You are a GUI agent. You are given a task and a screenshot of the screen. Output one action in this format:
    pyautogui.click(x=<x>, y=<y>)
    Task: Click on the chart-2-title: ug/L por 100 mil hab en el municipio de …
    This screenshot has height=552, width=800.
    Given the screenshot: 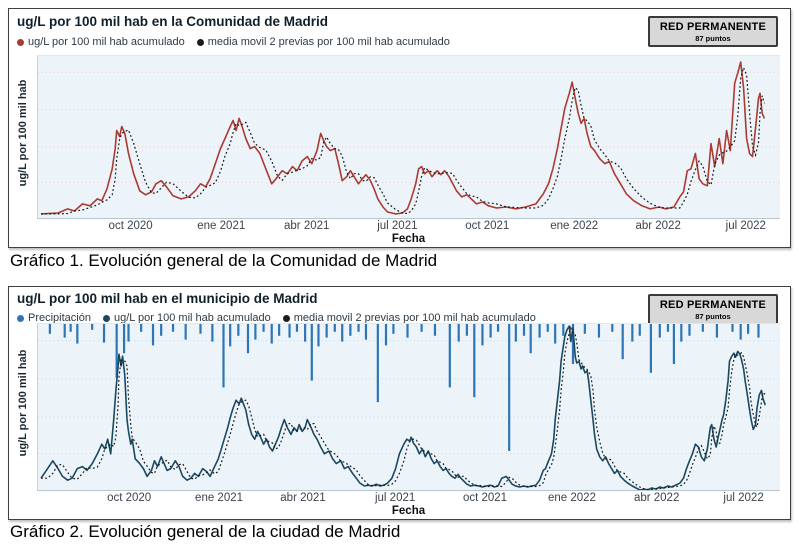 What is the action you would take?
    pyautogui.click(x=167, y=298)
    